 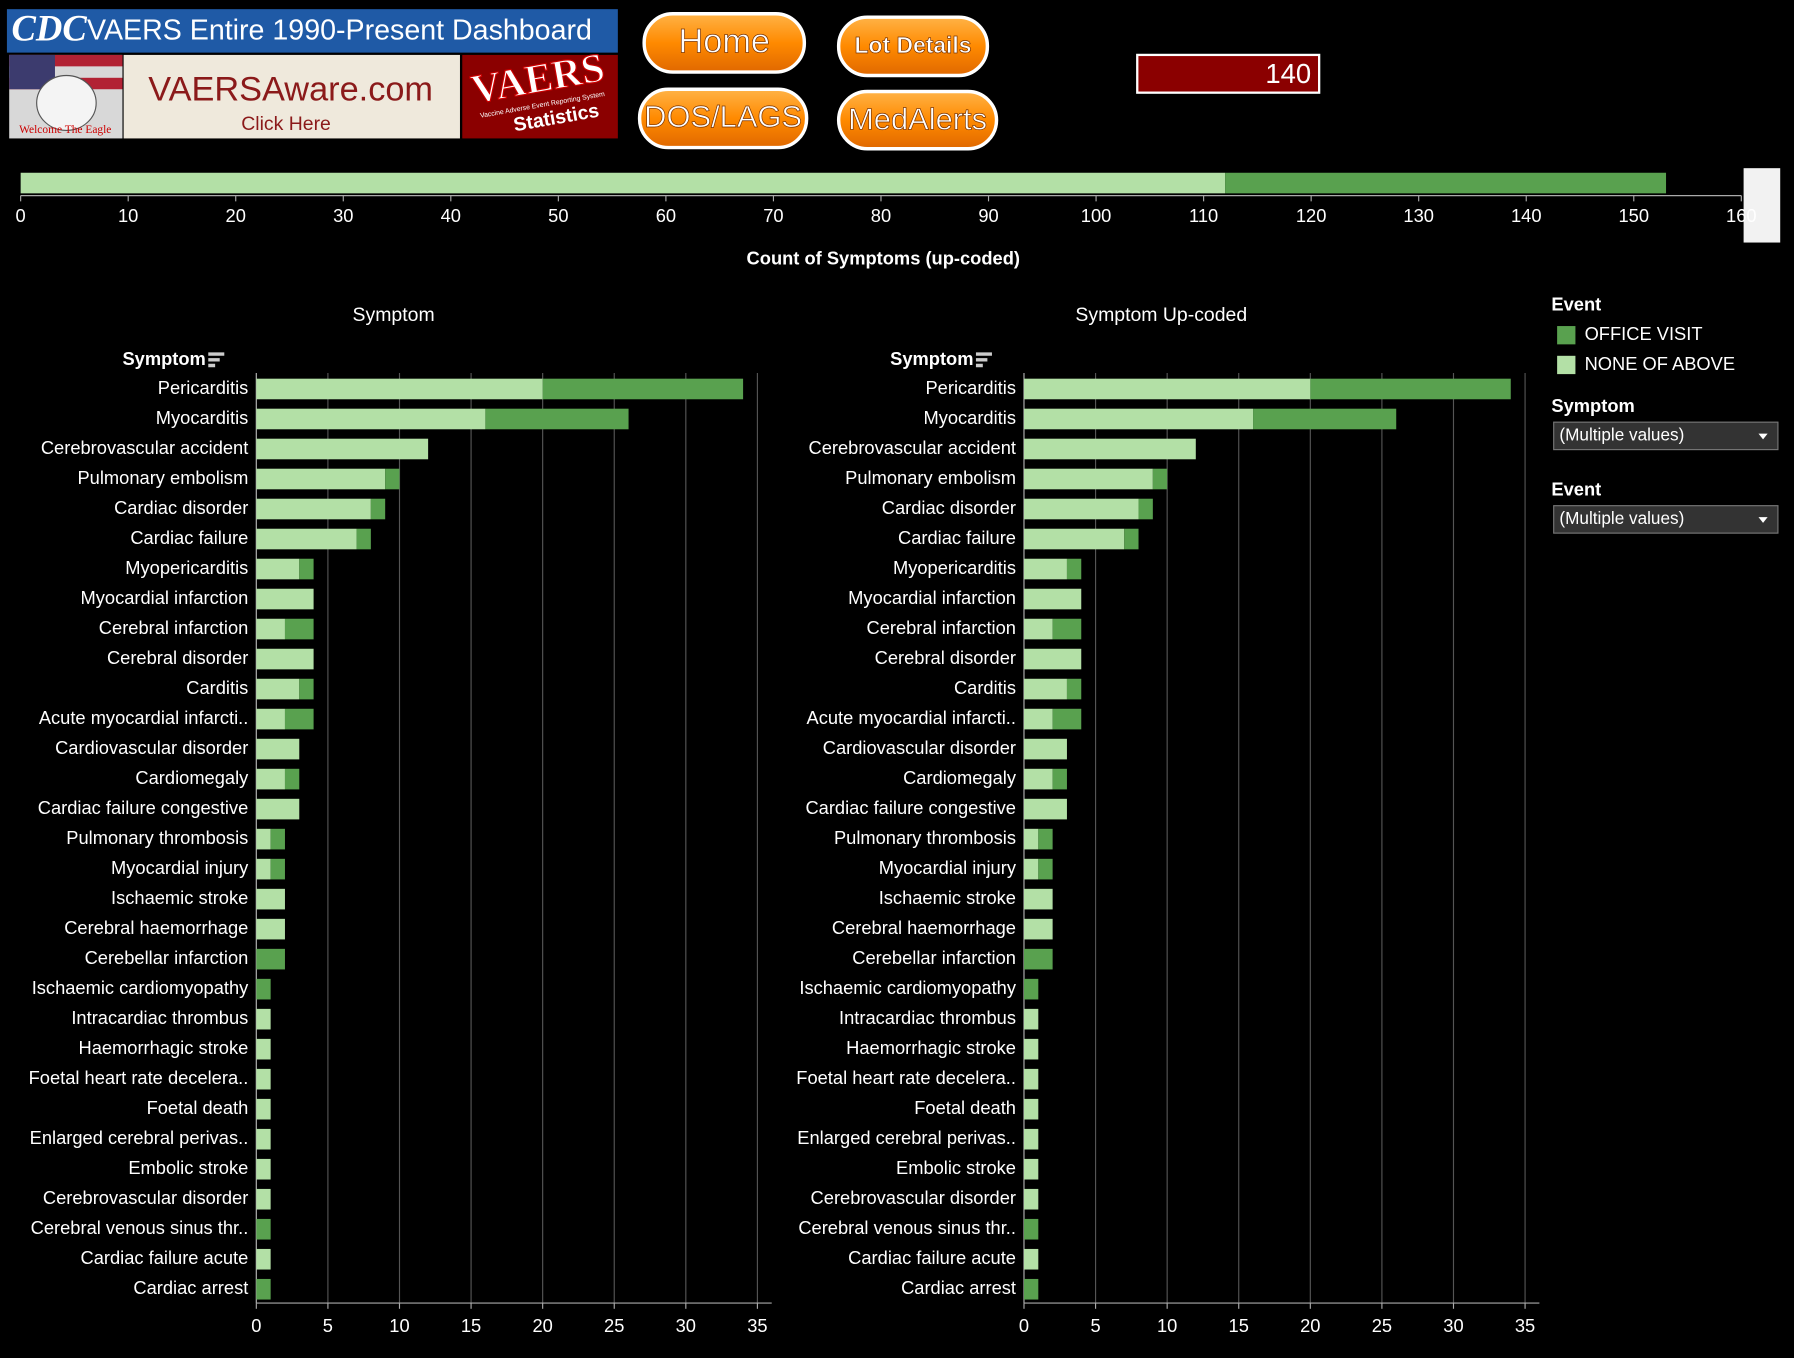 What do you see at coordinates (881, 215) in the screenshot?
I see `x-tick-label: 80` at bounding box center [881, 215].